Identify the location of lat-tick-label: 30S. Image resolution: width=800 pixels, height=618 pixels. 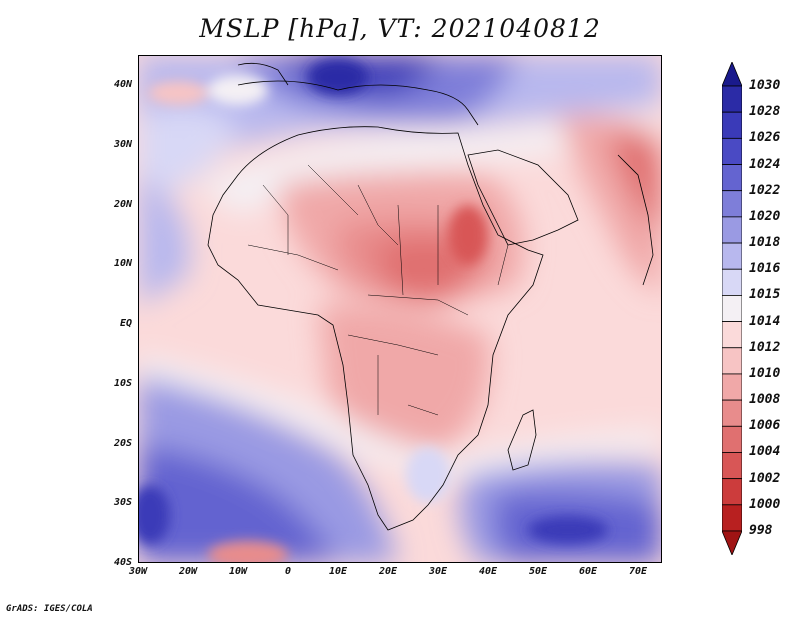
(122, 503).